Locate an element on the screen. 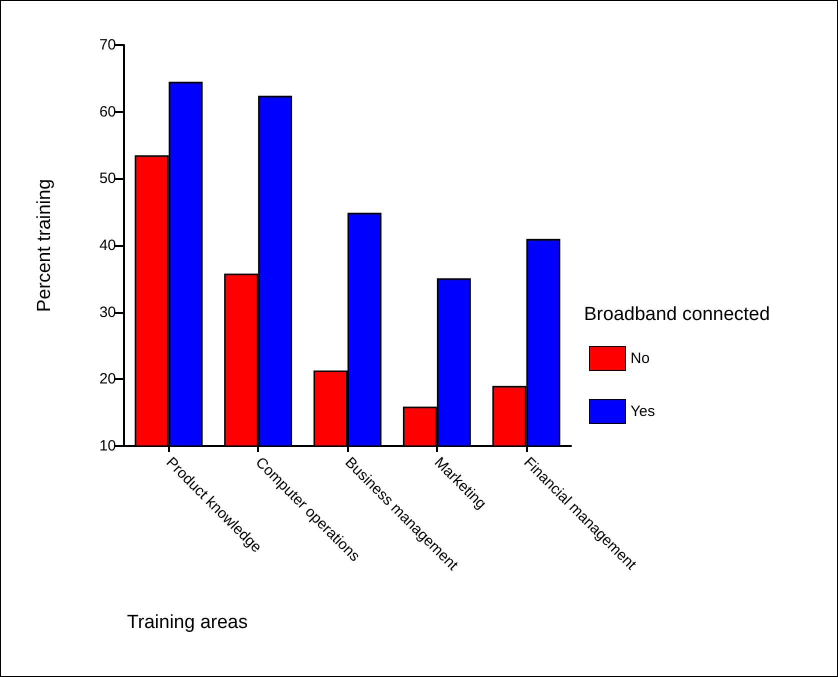  legend-title: Broadband connected is located at coordinates (677, 314).